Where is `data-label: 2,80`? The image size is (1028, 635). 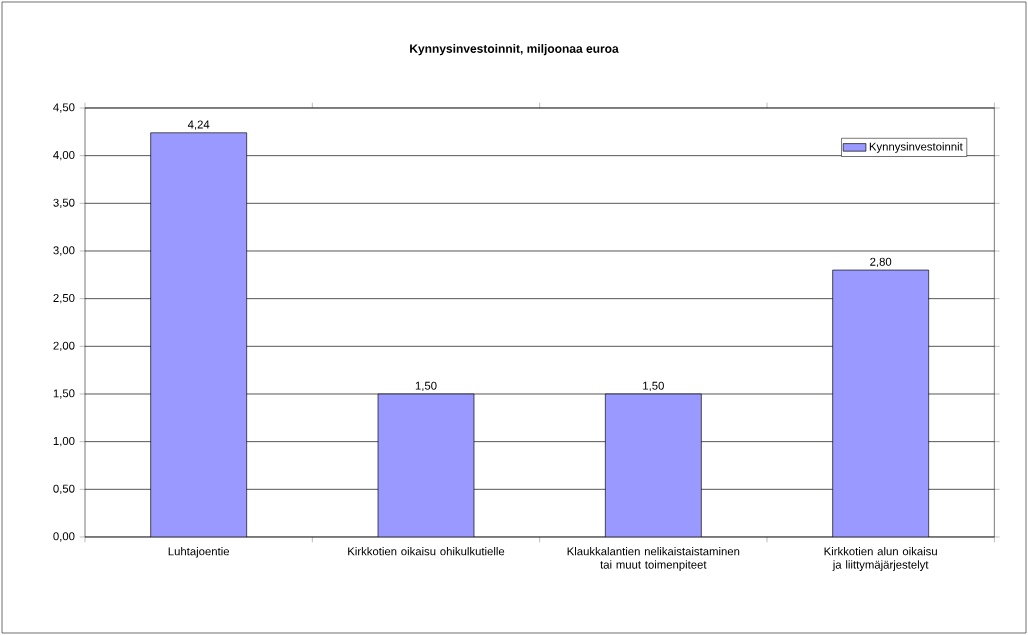
data-label: 2,80 is located at coordinates (881, 262).